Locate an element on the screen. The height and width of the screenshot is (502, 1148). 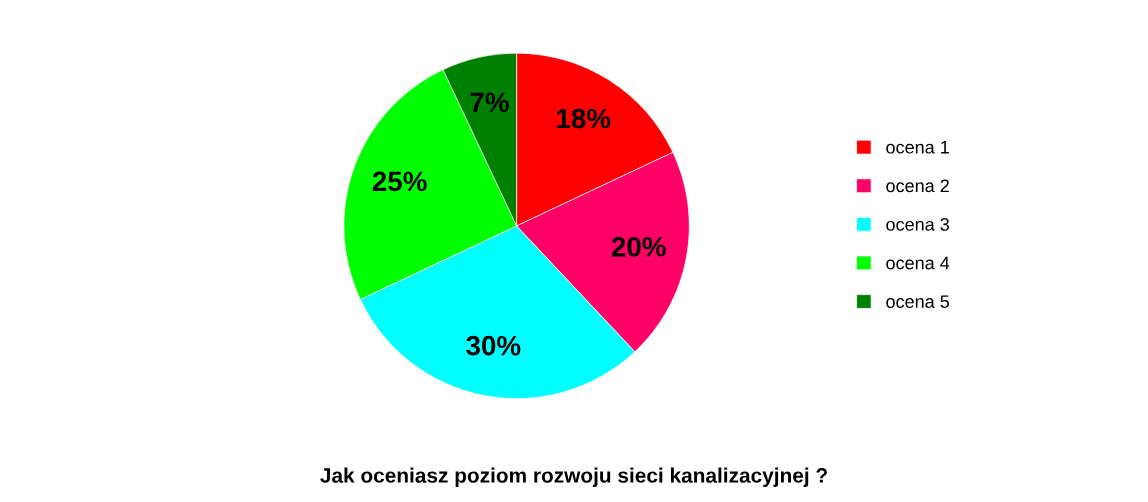
legend-label: ocena 3 is located at coordinates (917, 224).